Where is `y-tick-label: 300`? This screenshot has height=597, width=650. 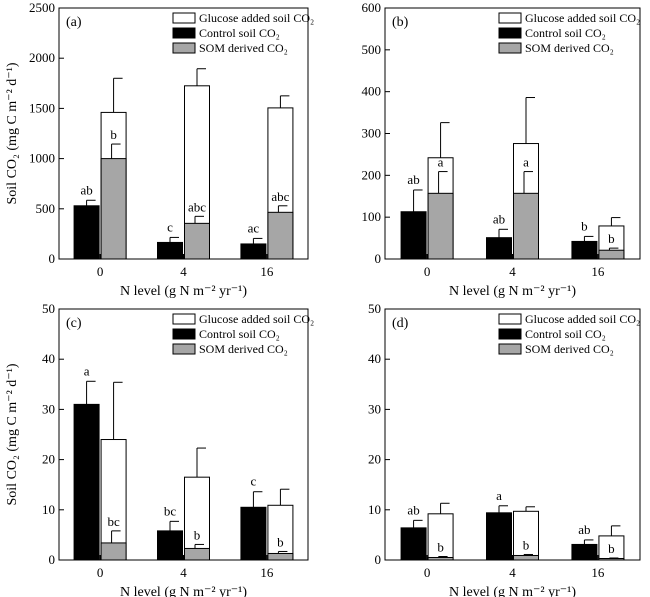
y-tick-label: 300 is located at coordinates (372, 133).